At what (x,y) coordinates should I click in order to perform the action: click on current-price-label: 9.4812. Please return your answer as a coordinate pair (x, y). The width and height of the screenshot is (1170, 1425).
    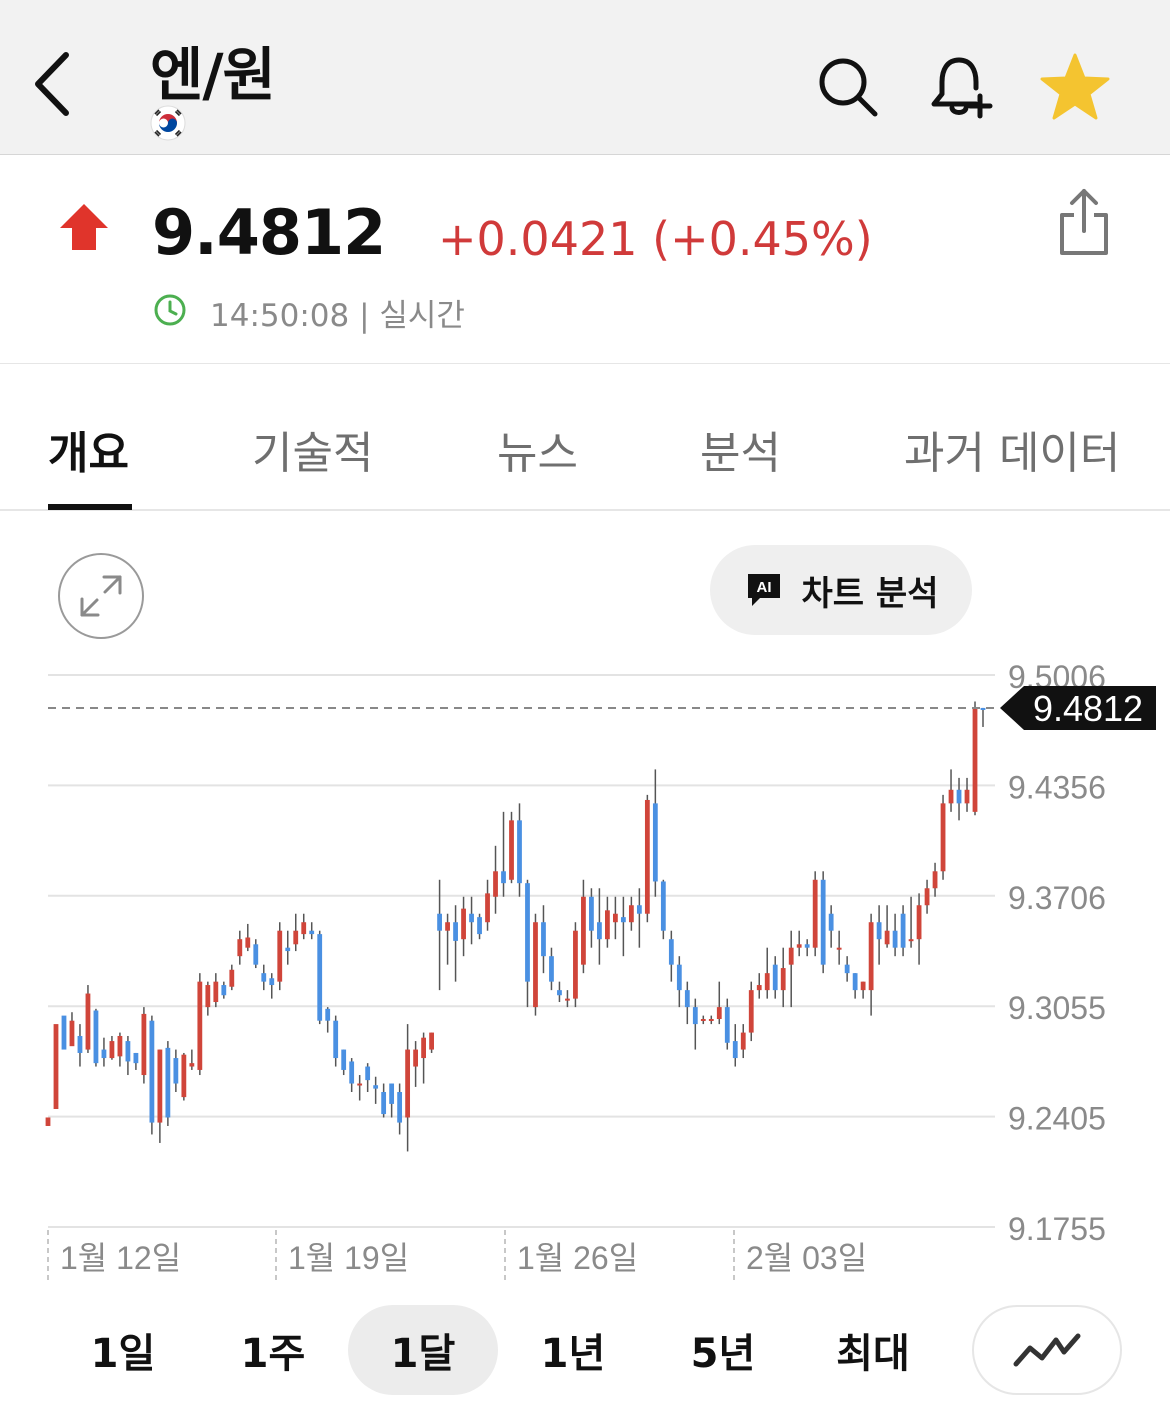
    Looking at the image, I should click on (1088, 708).